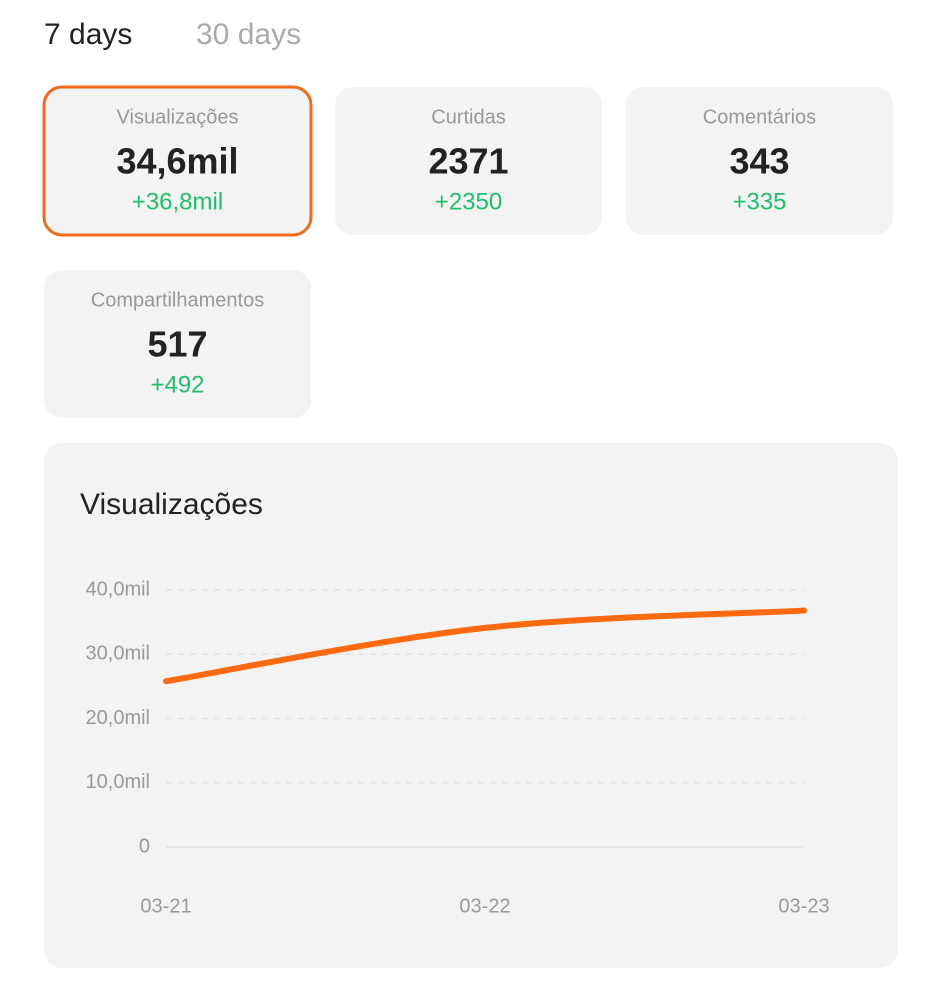 This screenshot has width=942, height=1001. Describe the element at coordinates (171, 504) in the screenshot. I see `chart-title: Visualizações` at that location.